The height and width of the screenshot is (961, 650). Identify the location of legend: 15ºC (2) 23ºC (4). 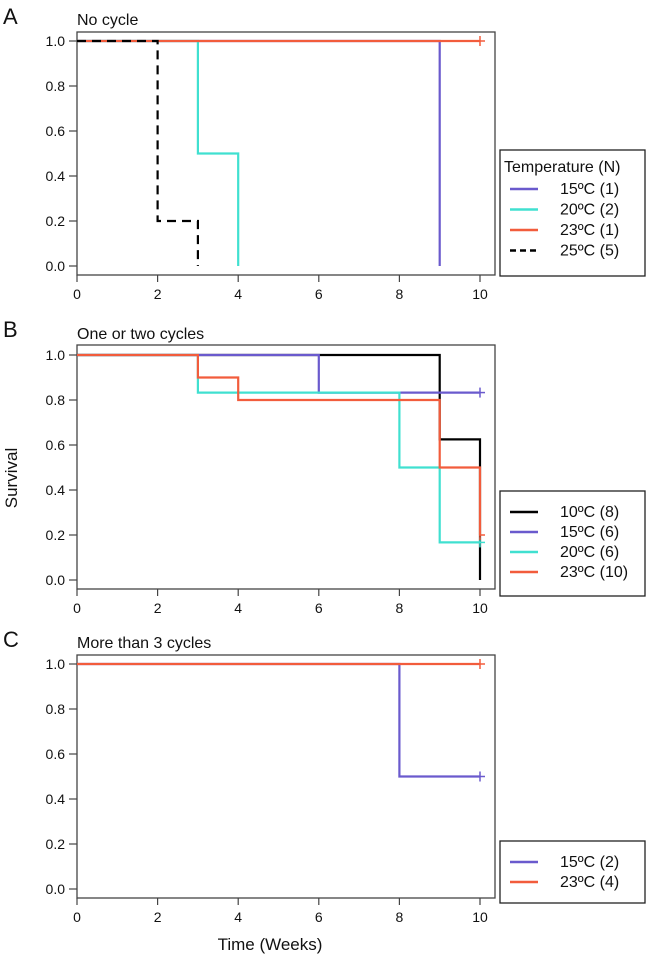
(572, 872).